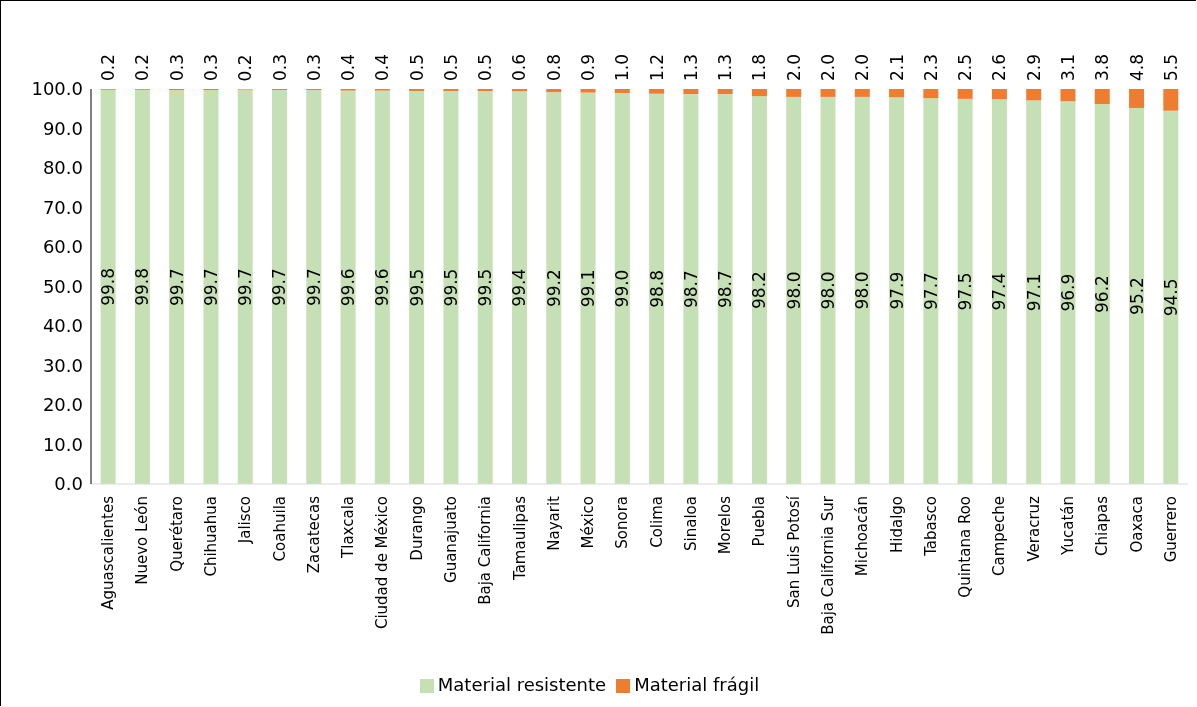 This screenshot has width=1197, height=707. I want to click on data-label: 1.0, so click(622, 67).